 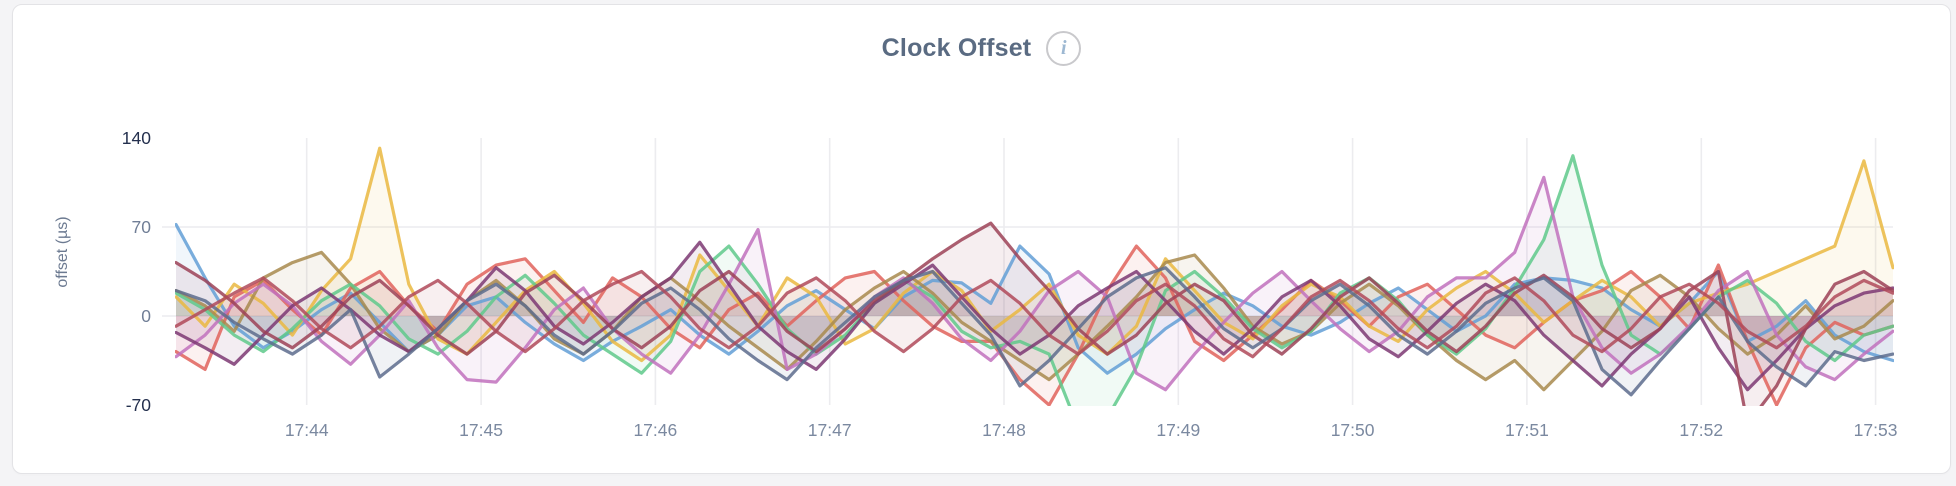 I want to click on y-tick-label: 70, so click(x=141, y=227).